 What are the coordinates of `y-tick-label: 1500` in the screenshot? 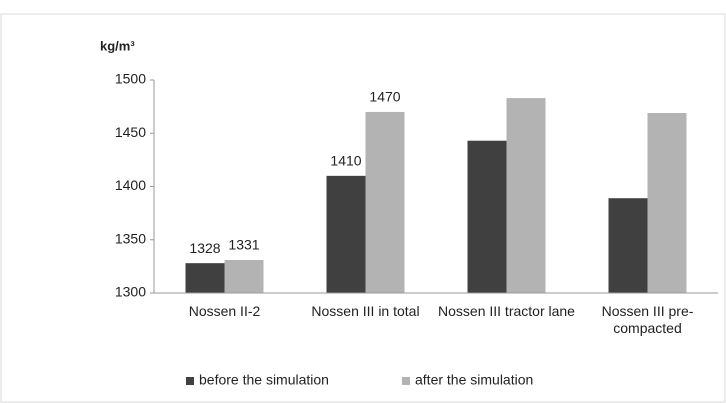 It's located at (130, 79).